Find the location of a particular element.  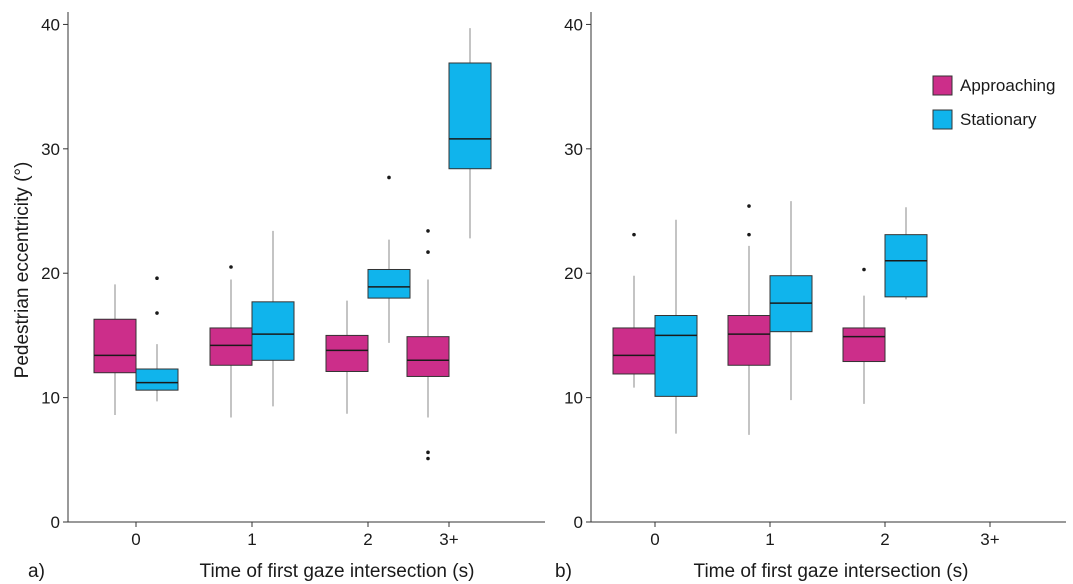

box-stationary-3+ is located at coordinates (470, 133).